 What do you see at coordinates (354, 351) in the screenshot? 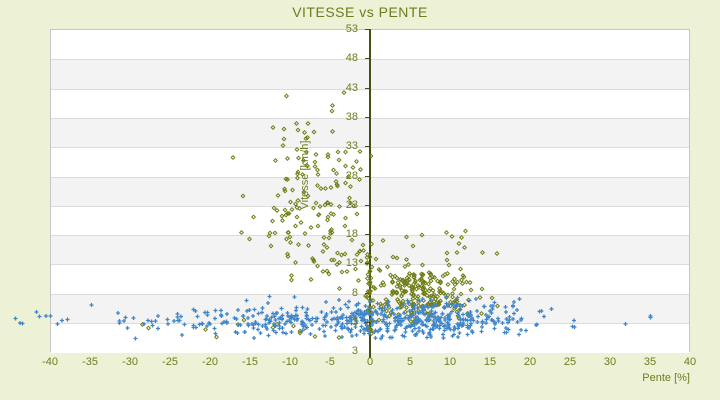
I see `y-axis-end-label: 3` at bounding box center [354, 351].